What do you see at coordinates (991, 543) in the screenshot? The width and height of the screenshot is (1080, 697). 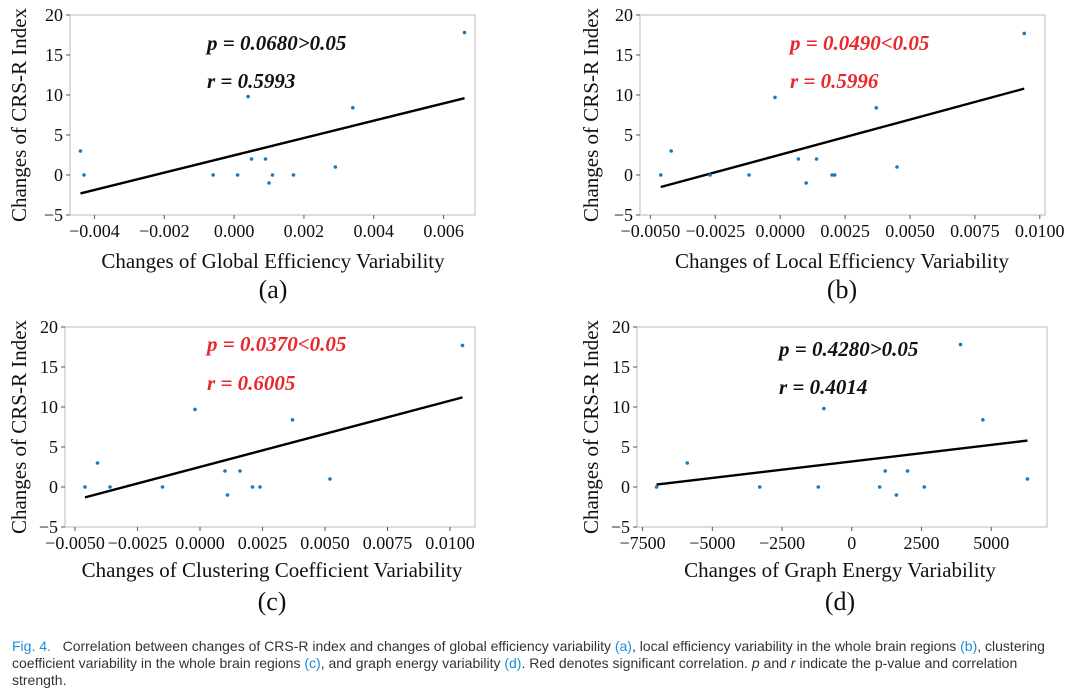 I see `x-tick-label: 5000` at bounding box center [991, 543].